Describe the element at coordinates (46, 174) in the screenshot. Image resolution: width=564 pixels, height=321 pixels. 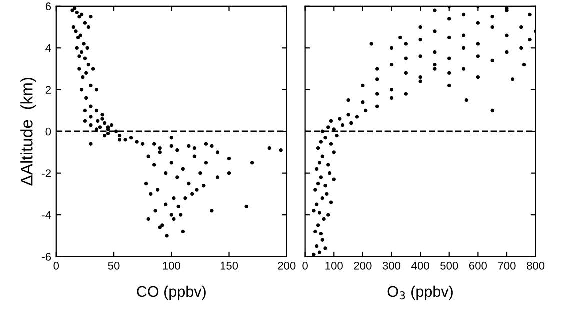
I see `y-tick-label: -2` at that location.